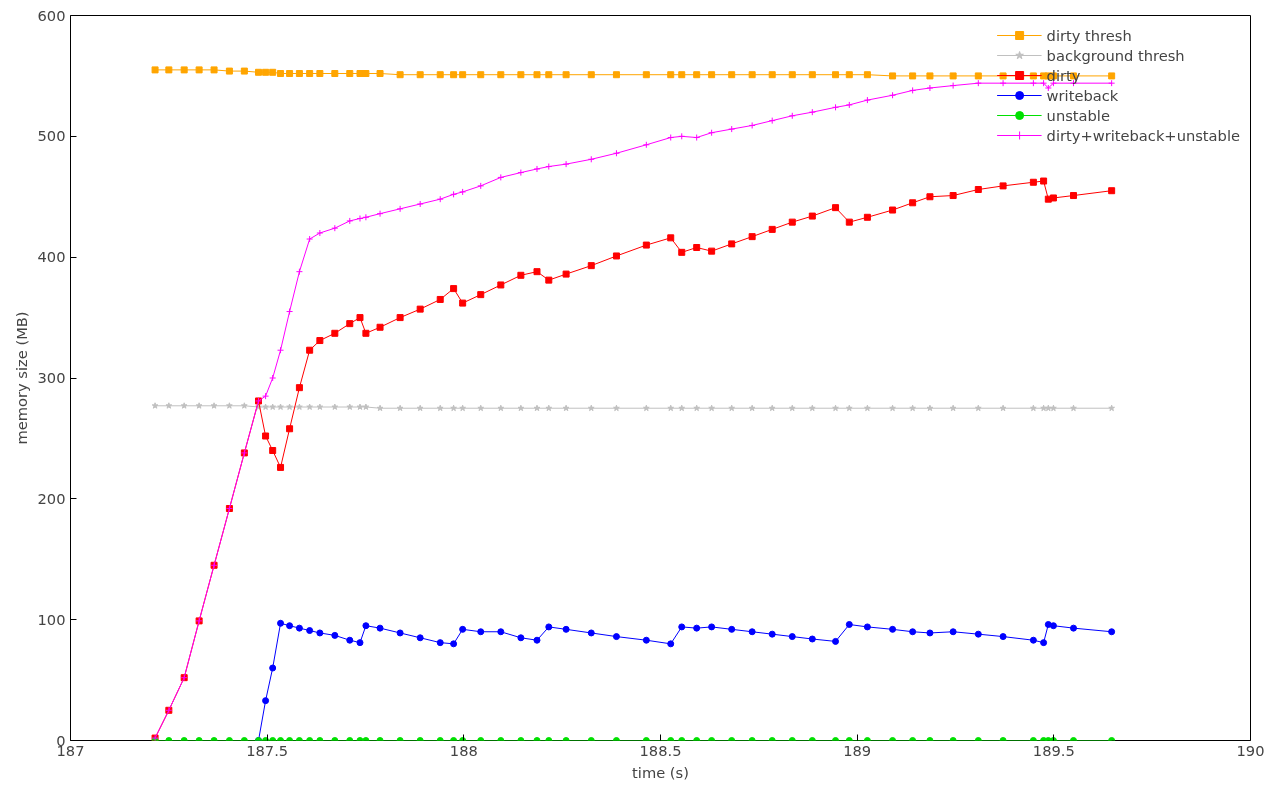 The width and height of the screenshot is (1280, 800). What do you see at coordinates (857, 750) in the screenshot?
I see `x-tick-label: 189` at bounding box center [857, 750].